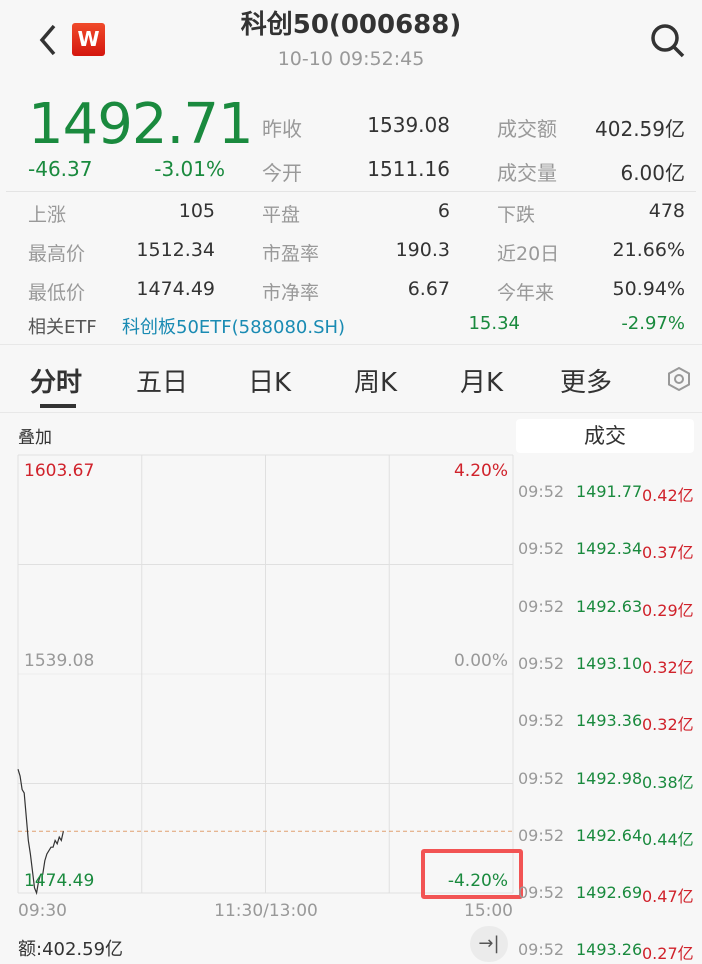  Describe the element at coordinates (175, 250) in the screenshot. I see `grid-value: 1512.34` at that location.